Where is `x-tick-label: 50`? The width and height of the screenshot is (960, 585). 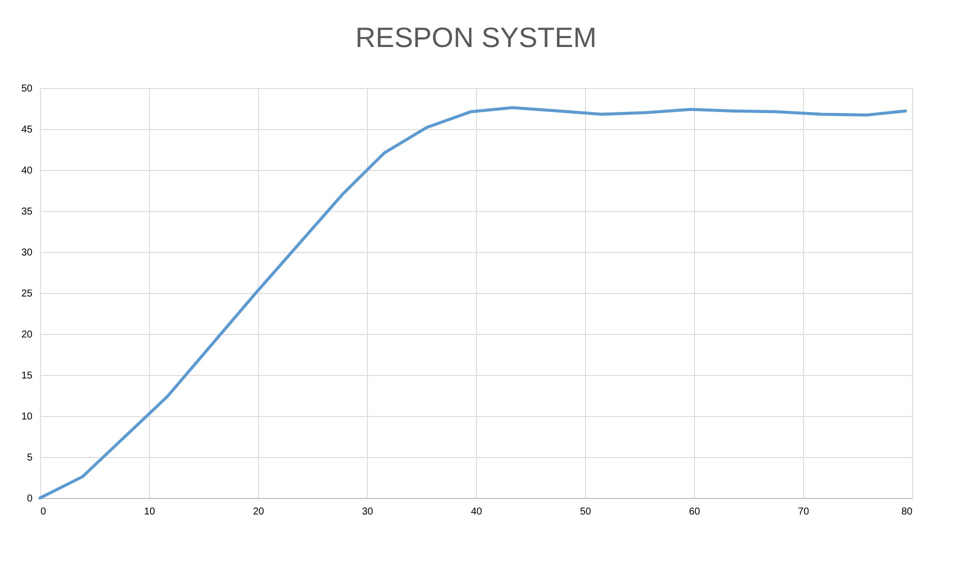
x-tick-label: 50 is located at coordinates (586, 512).